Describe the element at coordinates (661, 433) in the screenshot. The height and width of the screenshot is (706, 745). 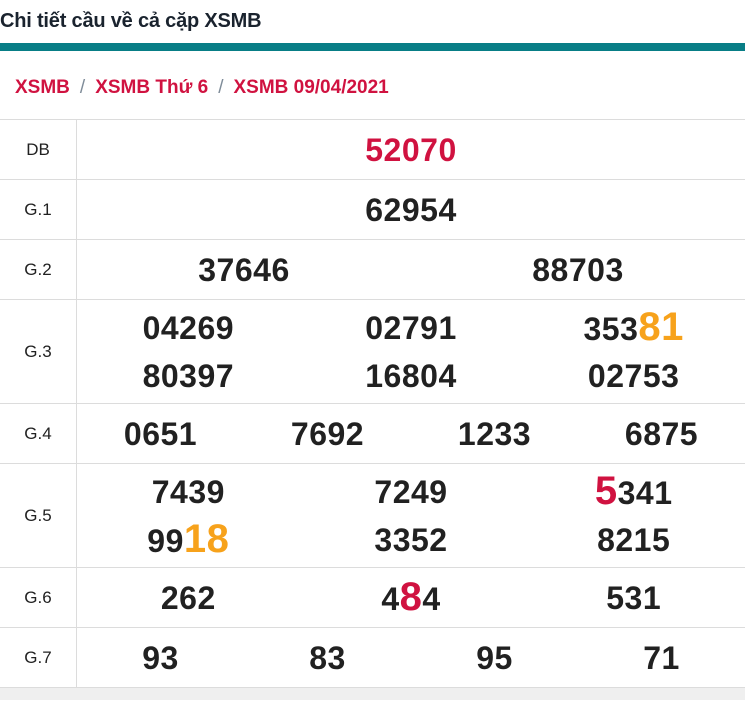
I see `lottery-number: 6875` at that location.